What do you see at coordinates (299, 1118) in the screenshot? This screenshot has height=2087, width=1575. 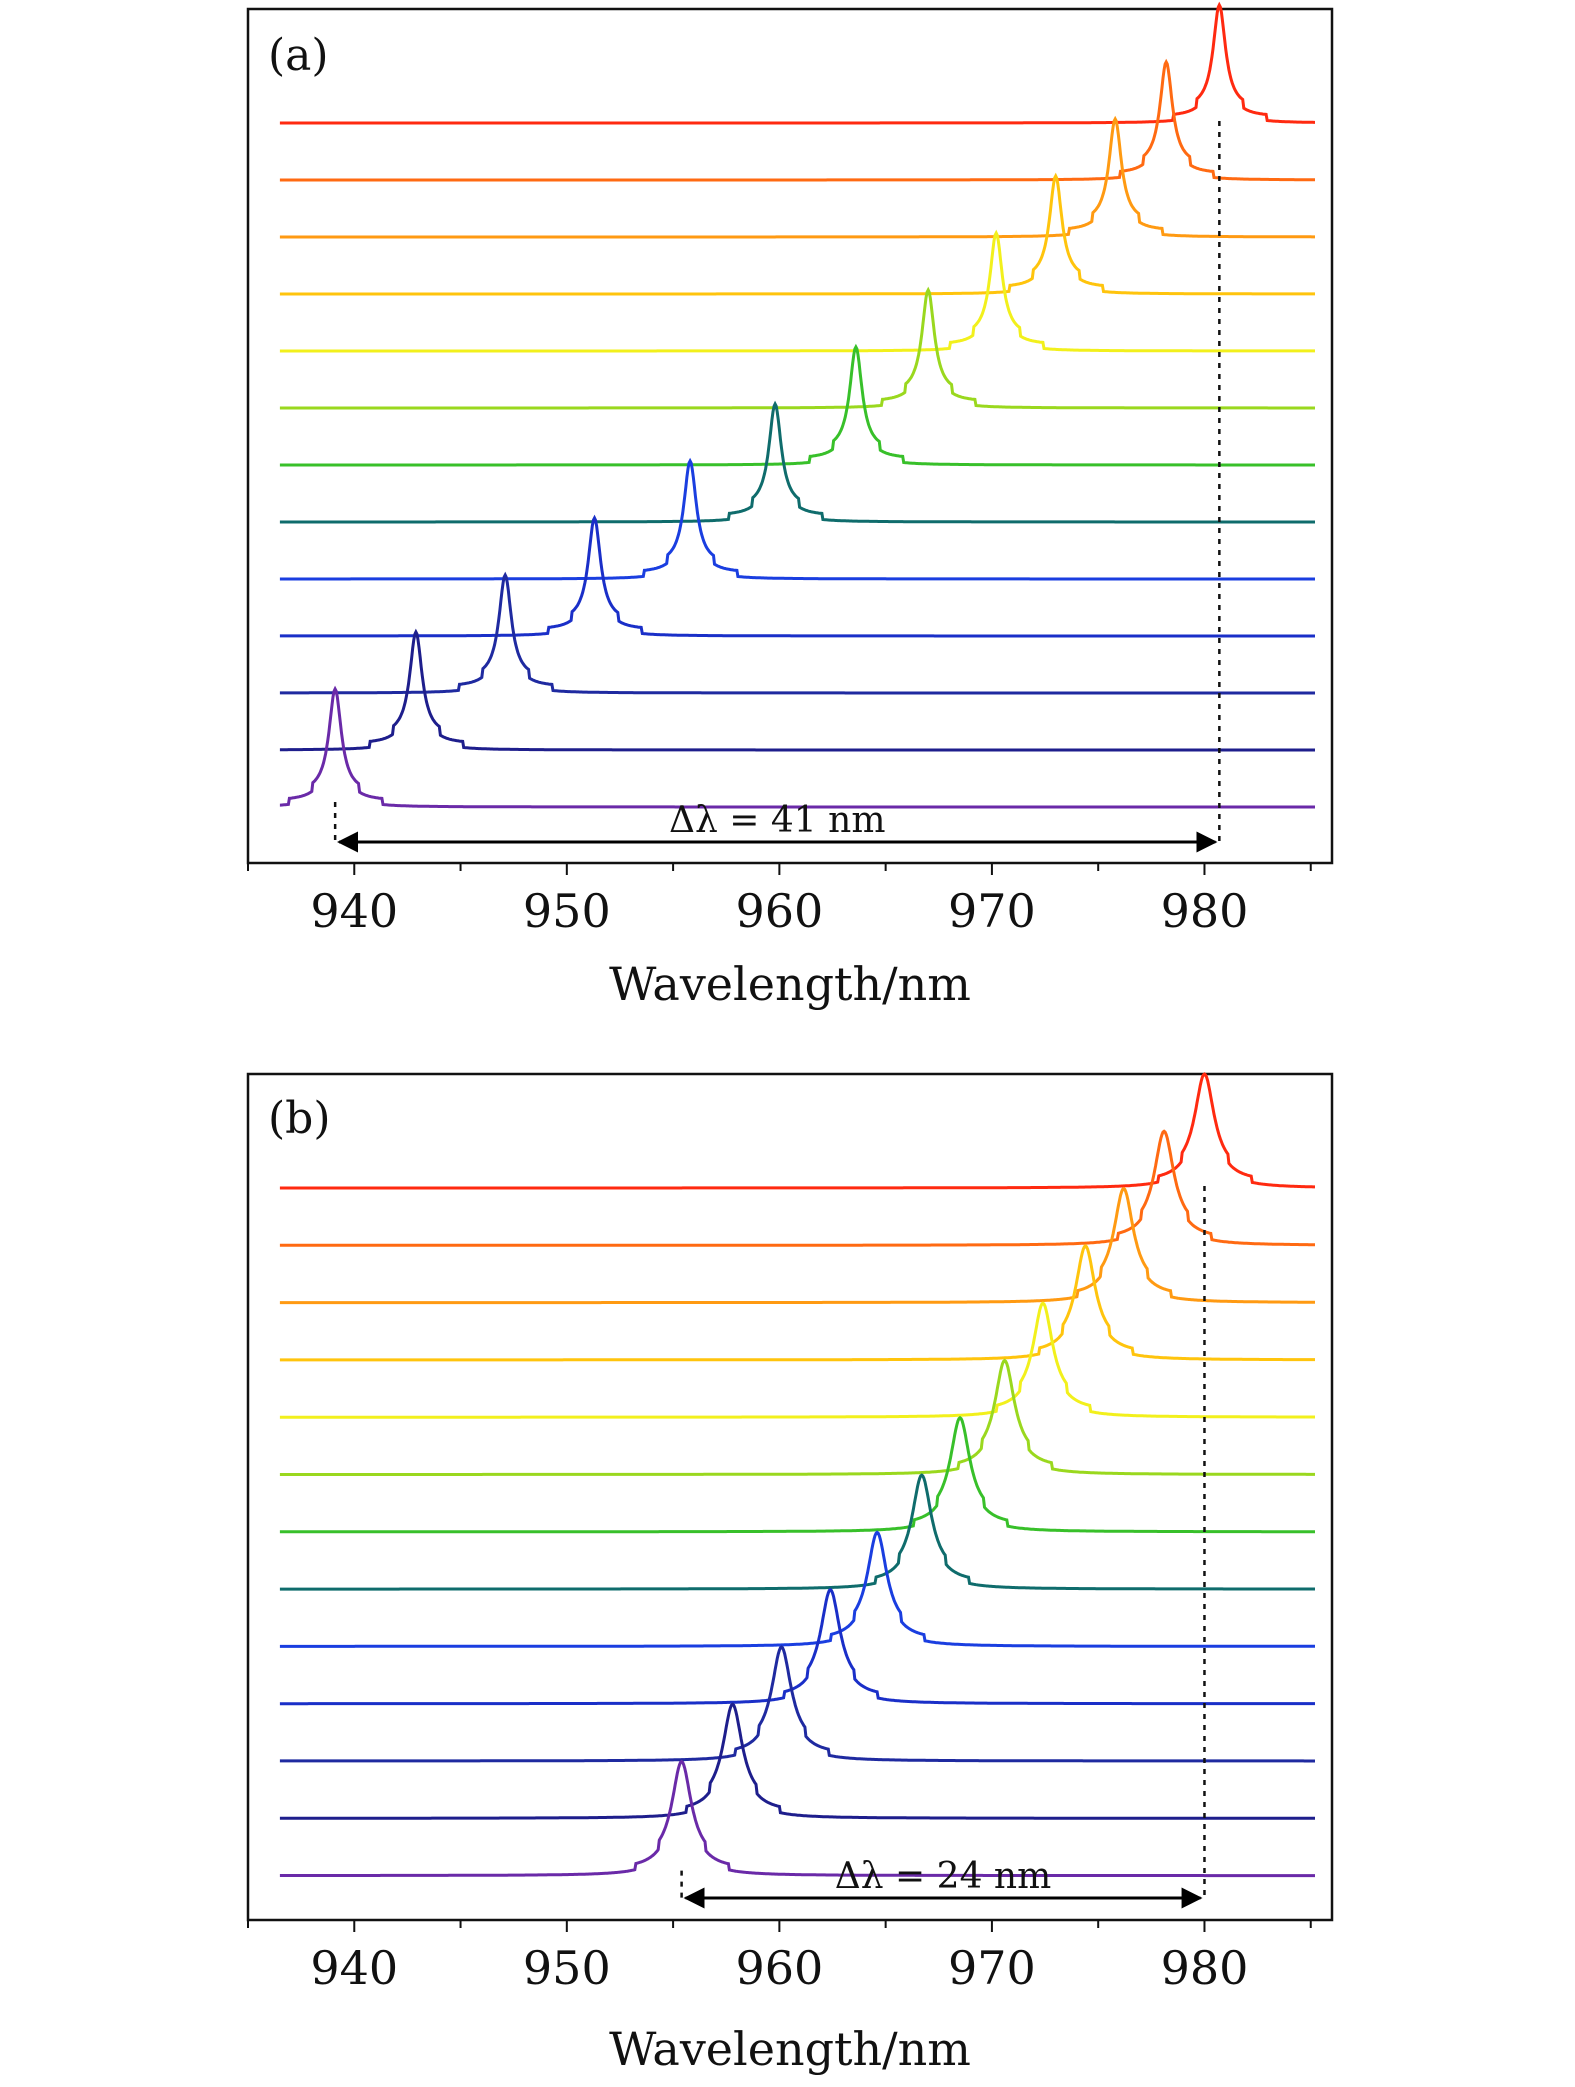 I see `panel-label: (b)` at bounding box center [299, 1118].